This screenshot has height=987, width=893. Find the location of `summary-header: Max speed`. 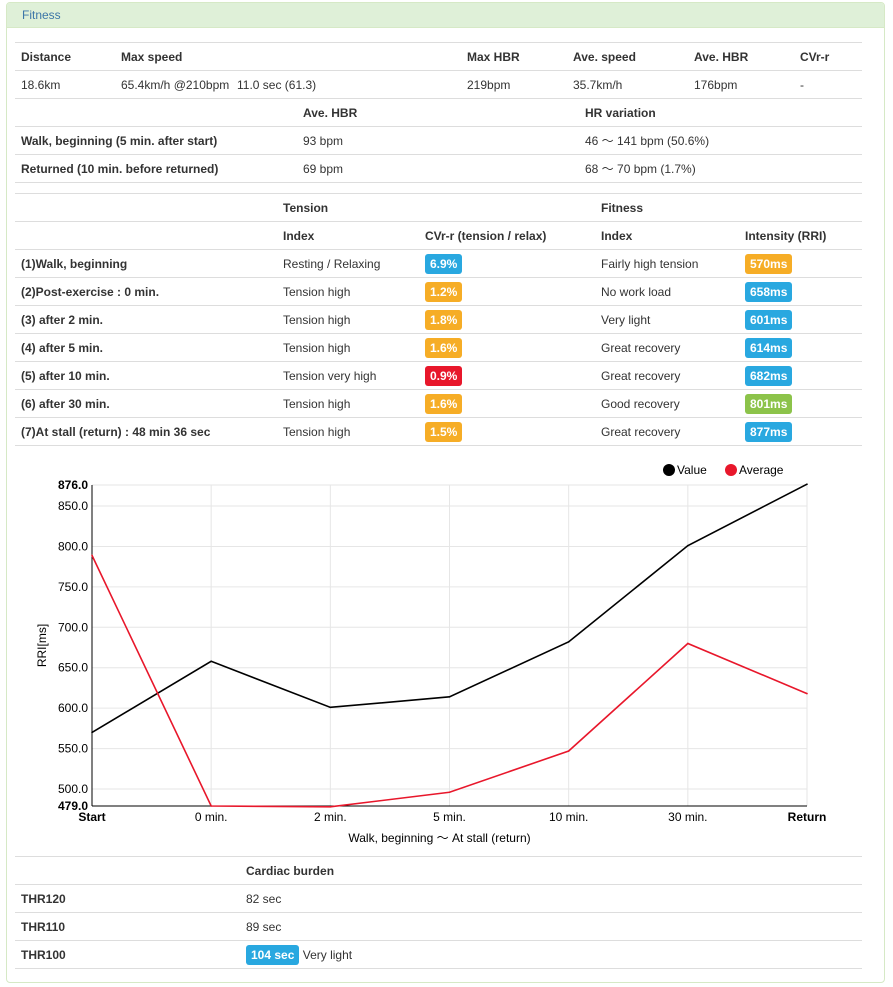

summary-header: Max speed is located at coordinates (175, 56).